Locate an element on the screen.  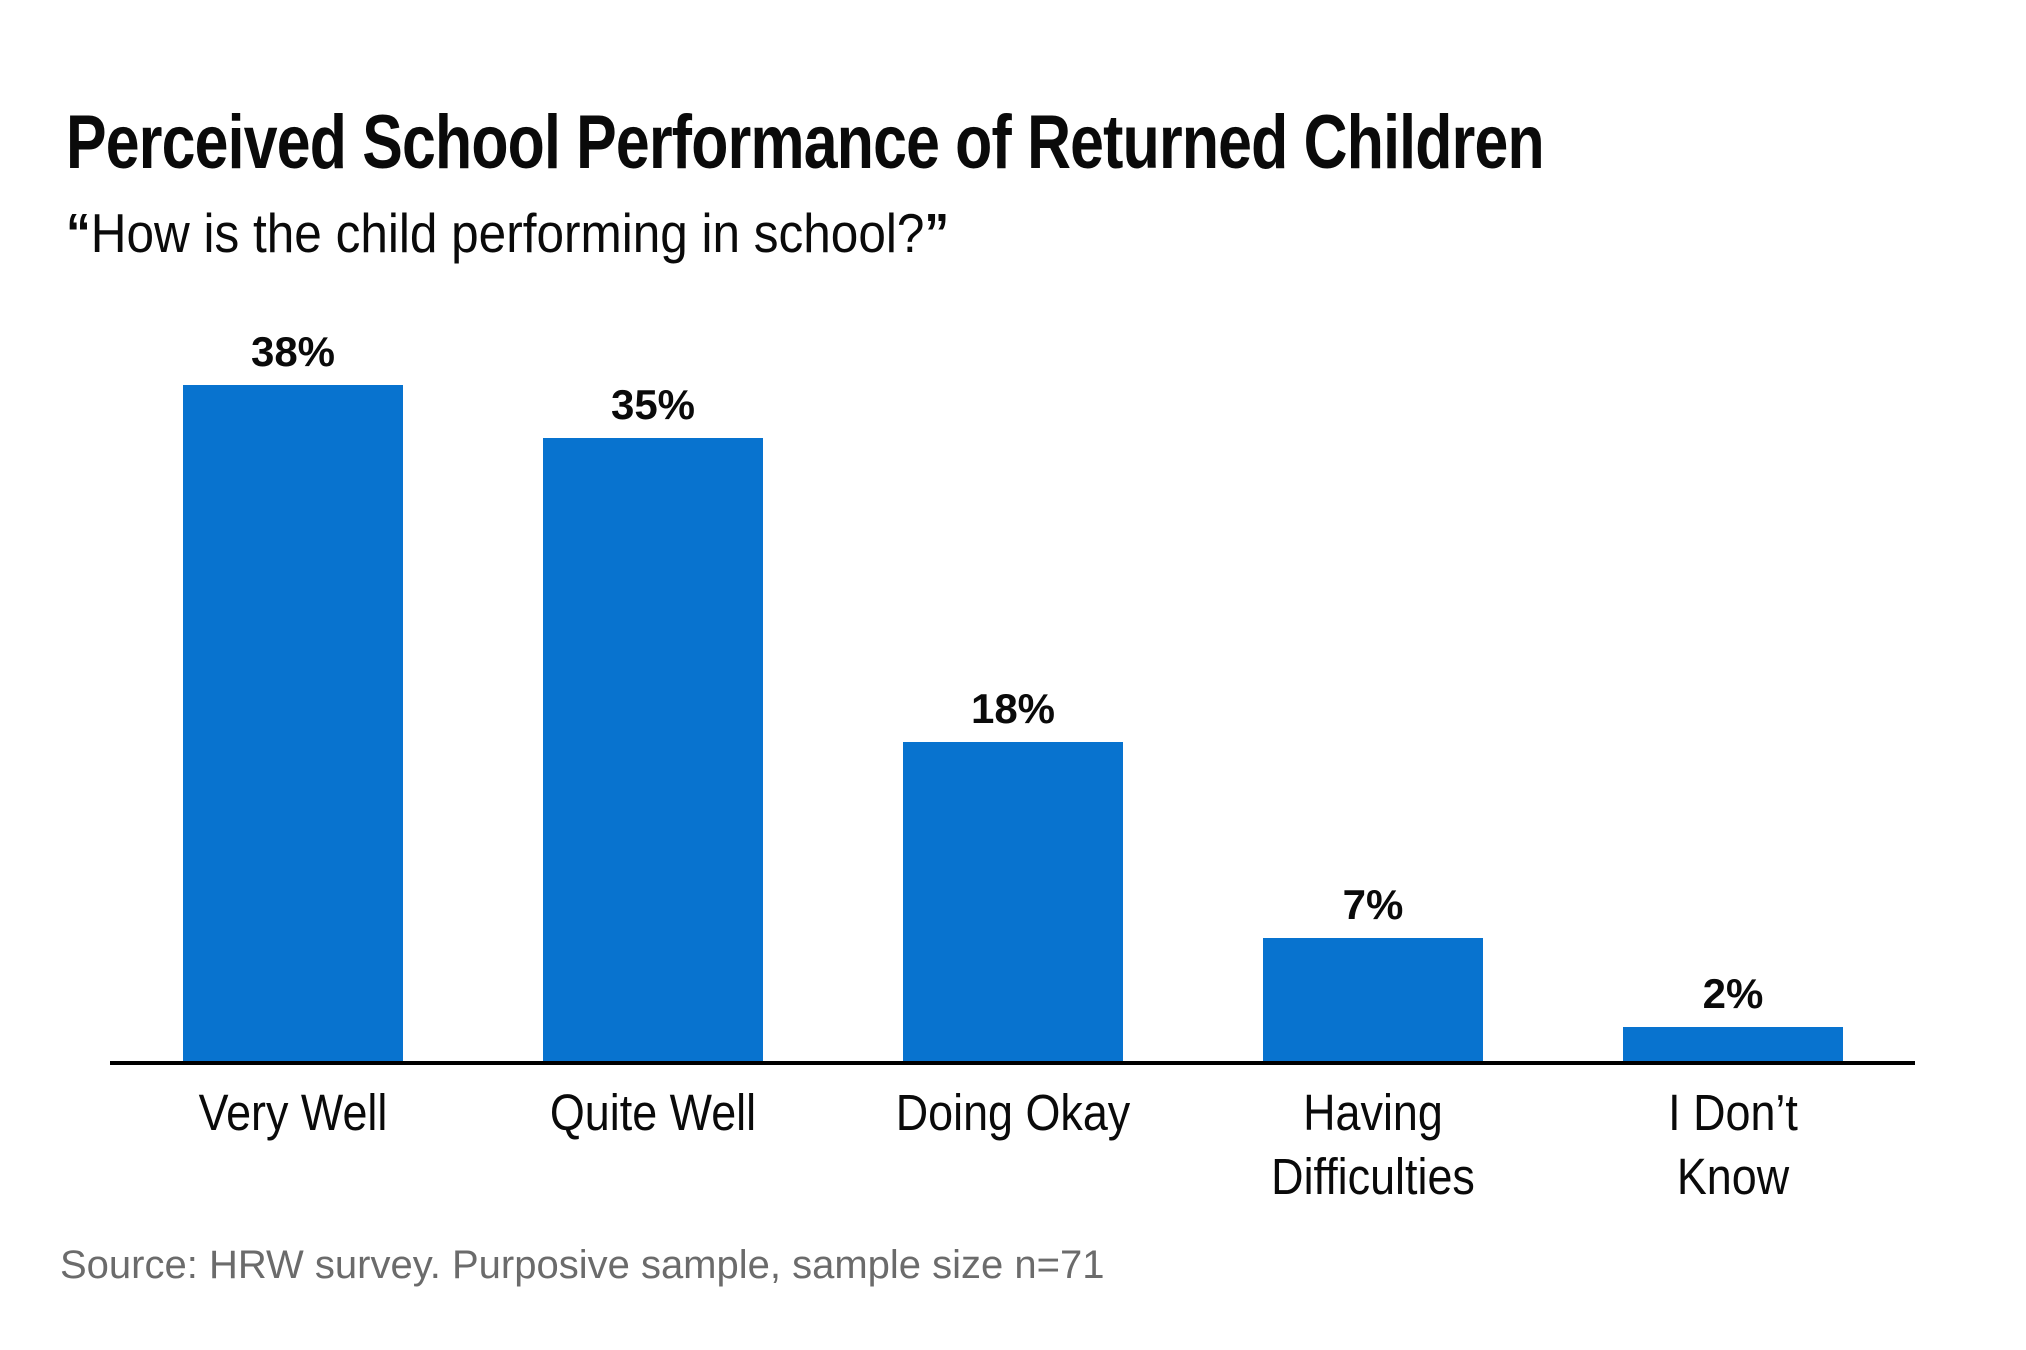
bar-category-label: I Don’t Know is located at coordinates (1733, 1144).